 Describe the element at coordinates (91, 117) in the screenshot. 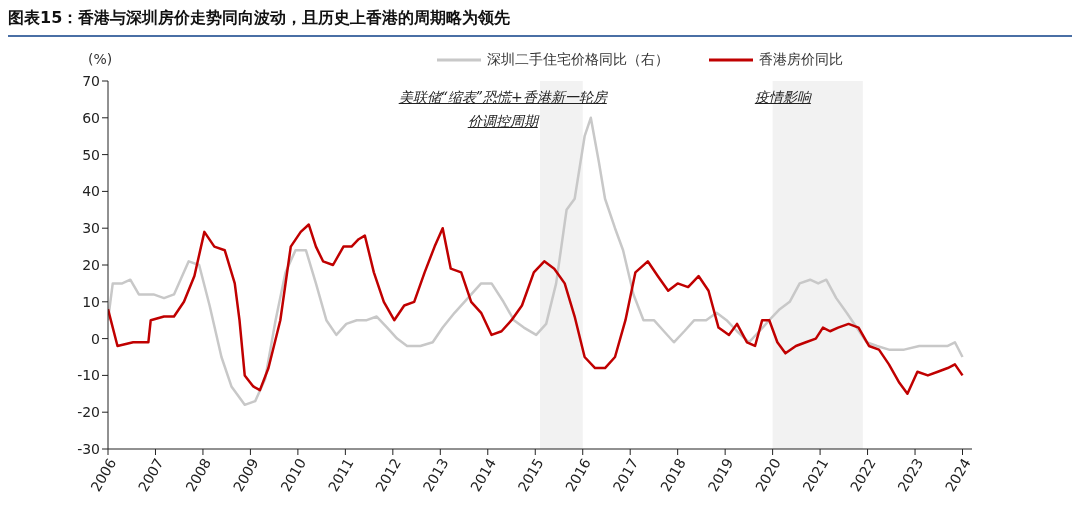

I see `y-tick-label: 60` at that location.